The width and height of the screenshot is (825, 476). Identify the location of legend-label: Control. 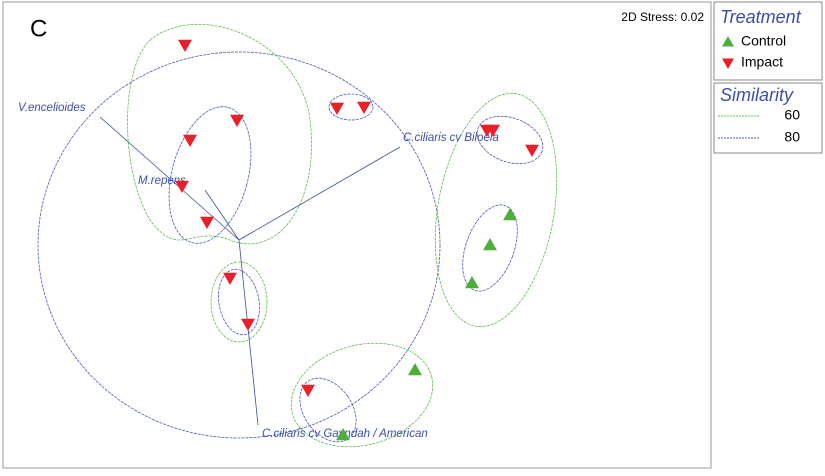
(763, 41).